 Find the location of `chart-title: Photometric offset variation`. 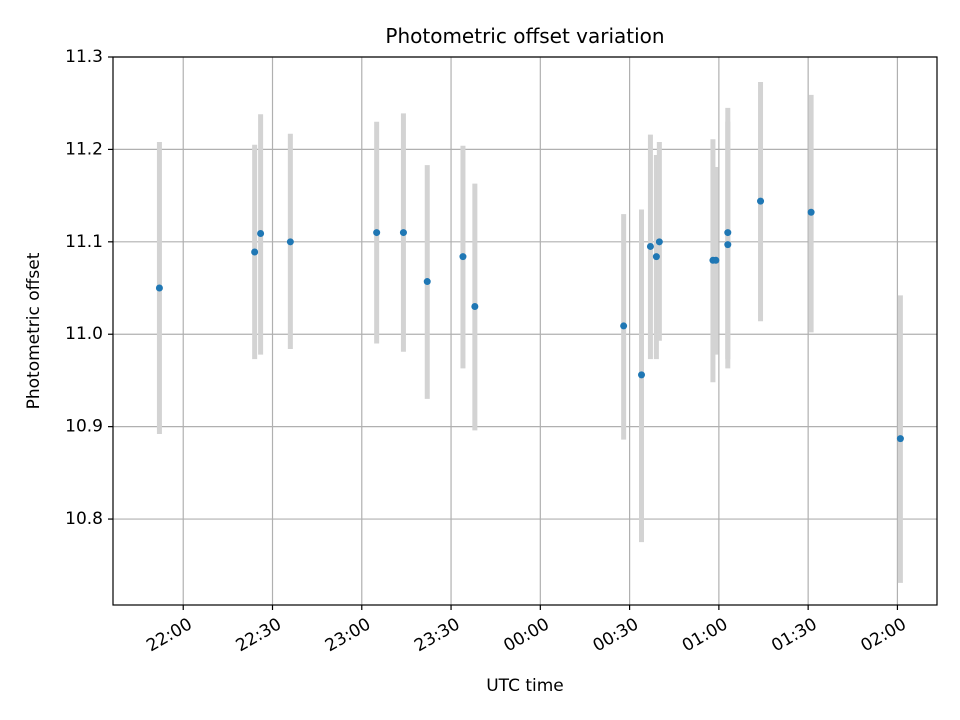

chart-title: Photometric offset variation is located at coordinates (524, 36).